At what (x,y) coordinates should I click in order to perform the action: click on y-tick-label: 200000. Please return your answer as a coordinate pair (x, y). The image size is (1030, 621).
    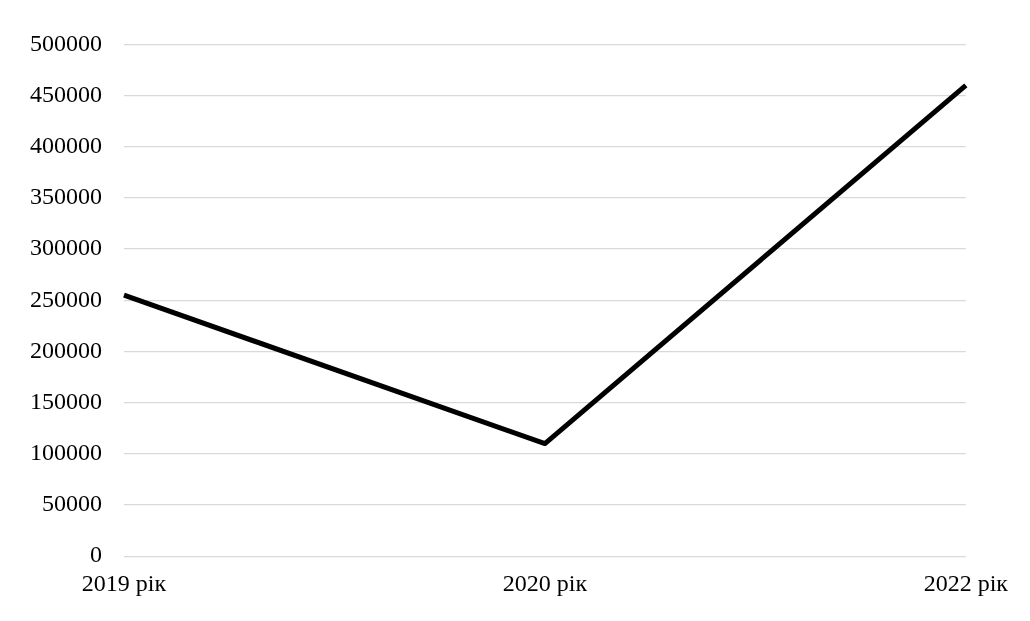
    Looking at the image, I should click on (66, 349).